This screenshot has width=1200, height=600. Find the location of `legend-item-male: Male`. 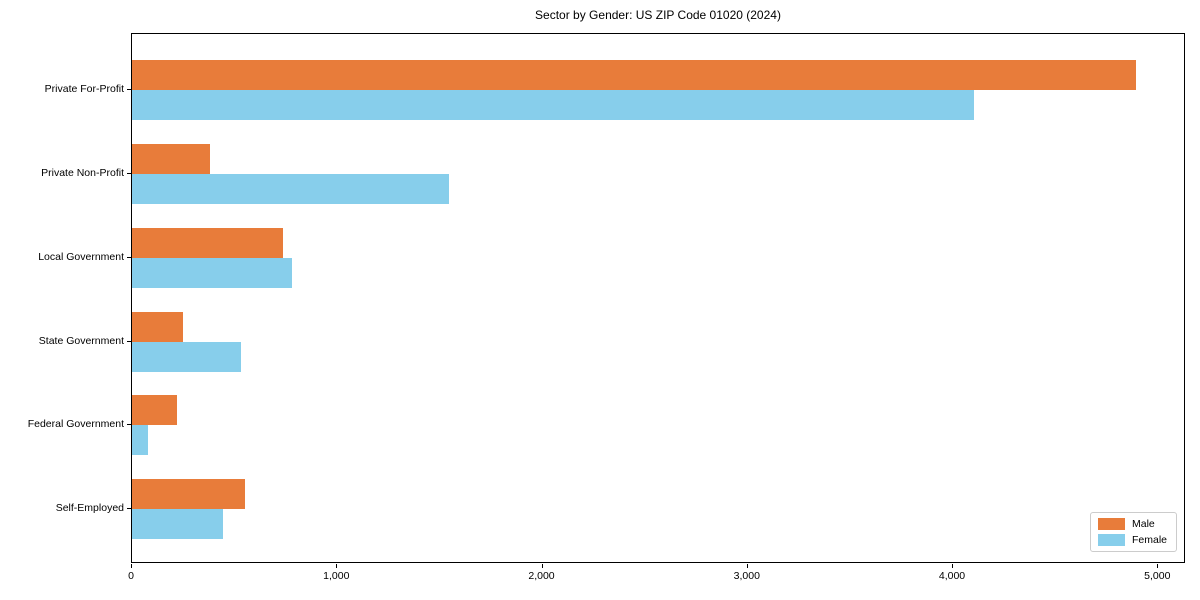

legend-item-male: Male is located at coordinates (1132, 524).